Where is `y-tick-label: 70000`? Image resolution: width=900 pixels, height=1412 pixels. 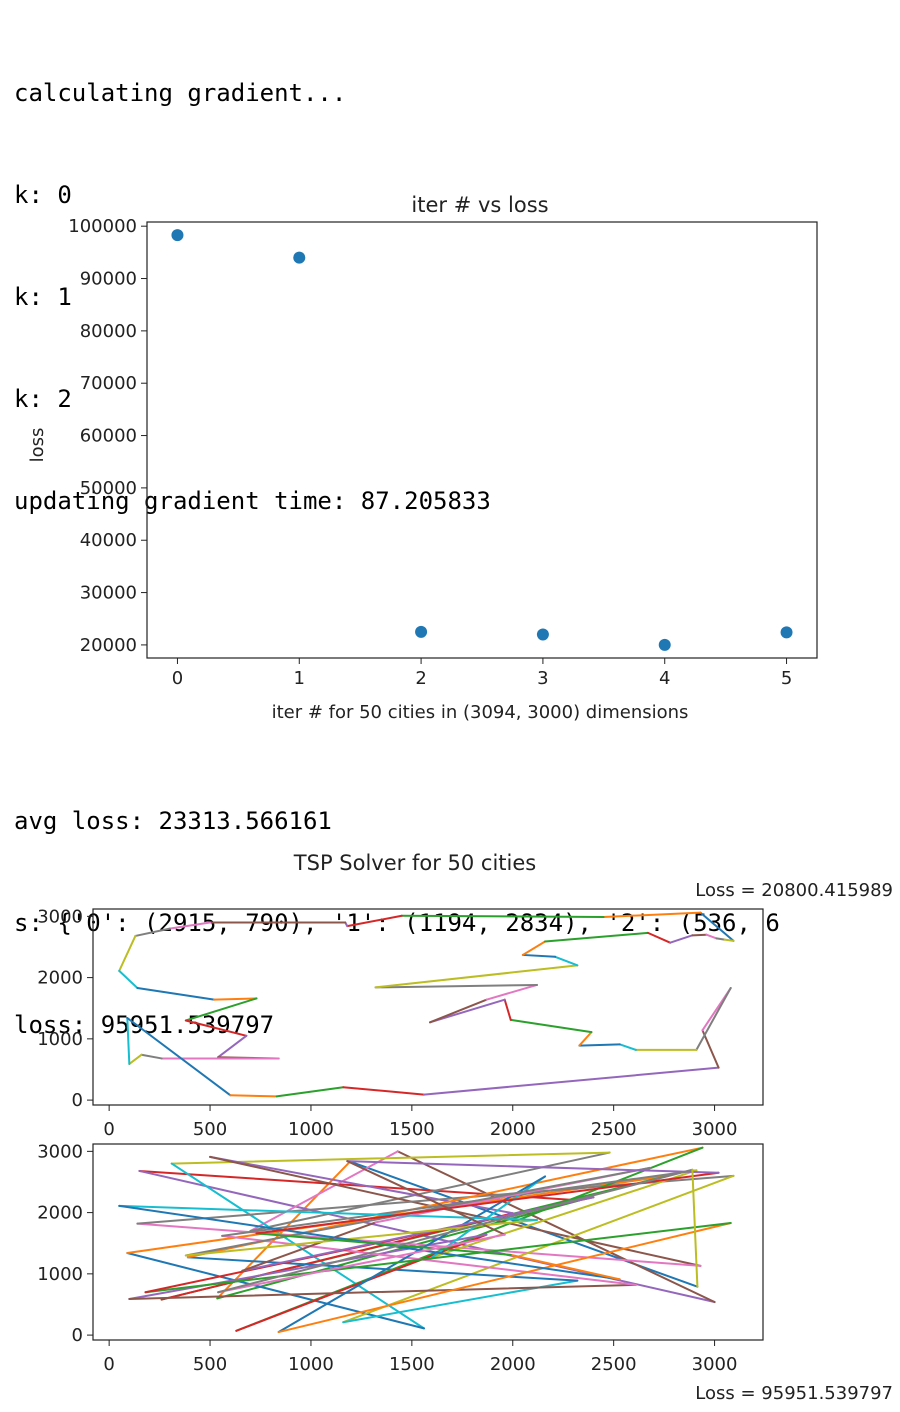
y-tick-label: 70000 is located at coordinates (108, 383).